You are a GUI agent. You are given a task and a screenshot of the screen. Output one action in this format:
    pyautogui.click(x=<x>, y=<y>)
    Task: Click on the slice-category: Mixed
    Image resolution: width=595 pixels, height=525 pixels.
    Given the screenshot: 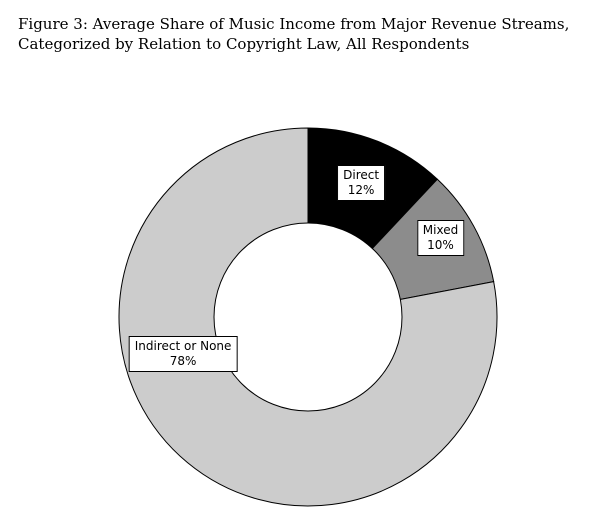 What is the action you would take?
    pyautogui.click(x=440, y=230)
    